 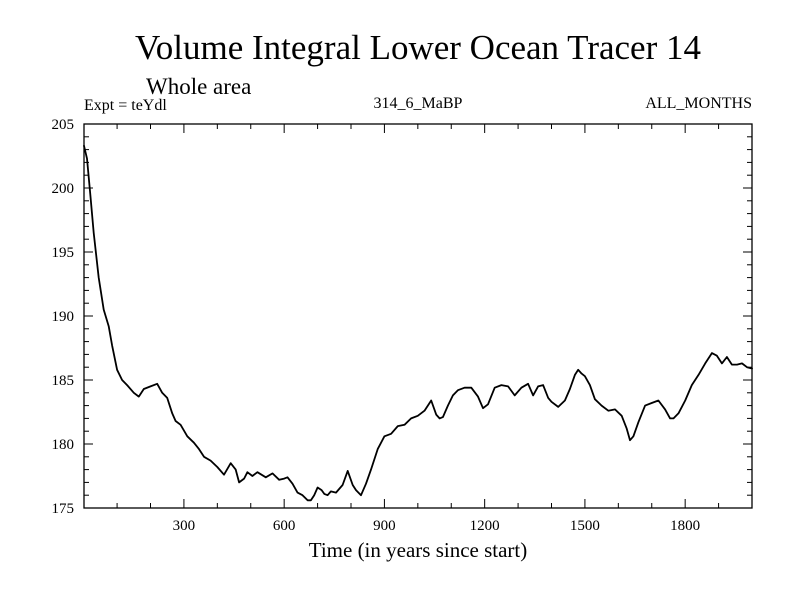 What do you see at coordinates (384, 526) in the screenshot?
I see `x-tick-label: 900` at bounding box center [384, 526].